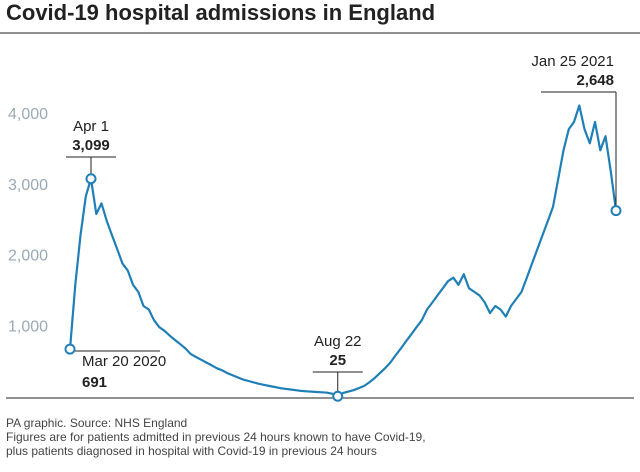  What do you see at coordinates (96, 423) in the screenshot?
I see `footnote: PA graphic. Source: NHS England` at bounding box center [96, 423].